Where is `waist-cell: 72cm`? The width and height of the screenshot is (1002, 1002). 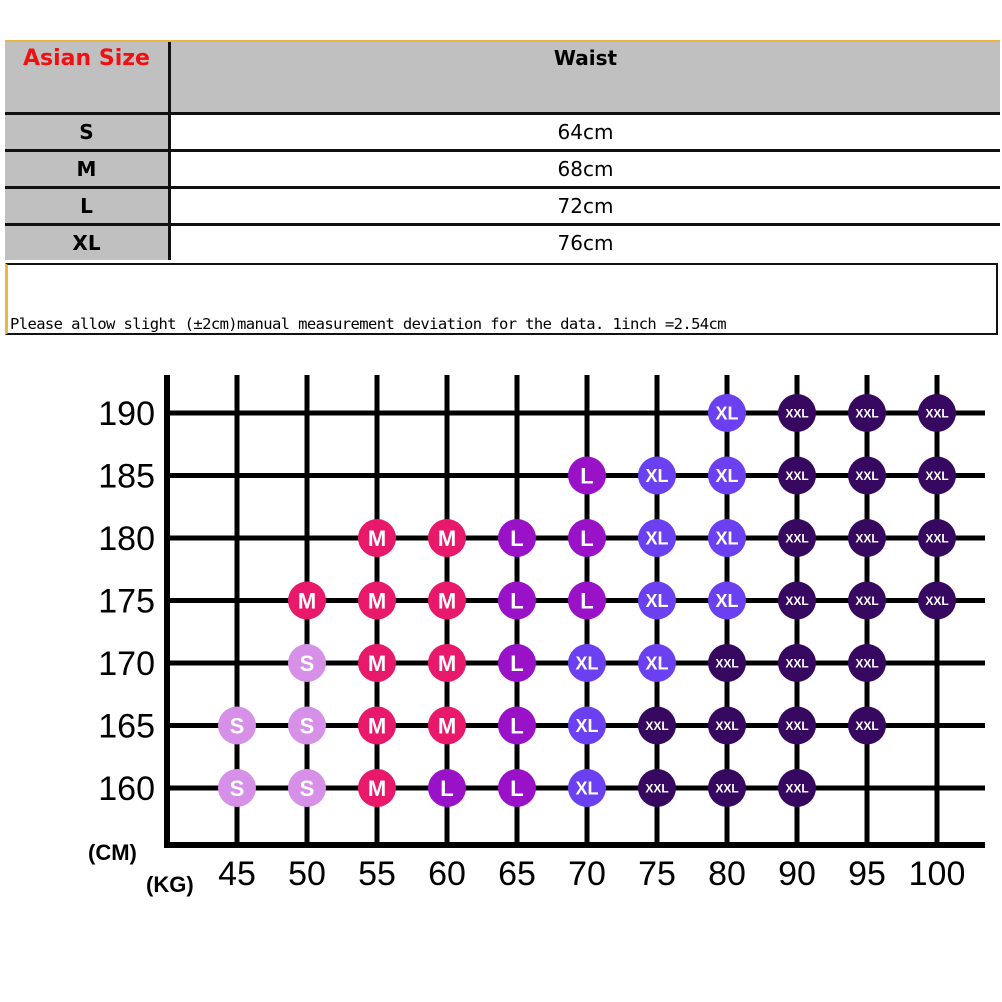 waist-cell: 72cm is located at coordinates (585, 206).